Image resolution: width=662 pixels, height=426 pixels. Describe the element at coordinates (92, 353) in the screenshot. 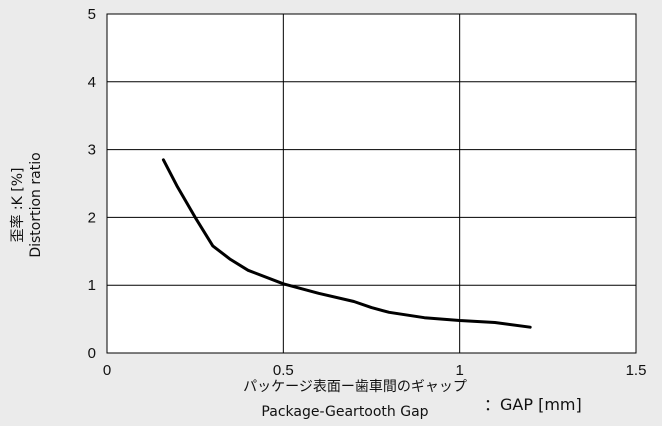

I see `y-tick-label: 0` at that location.